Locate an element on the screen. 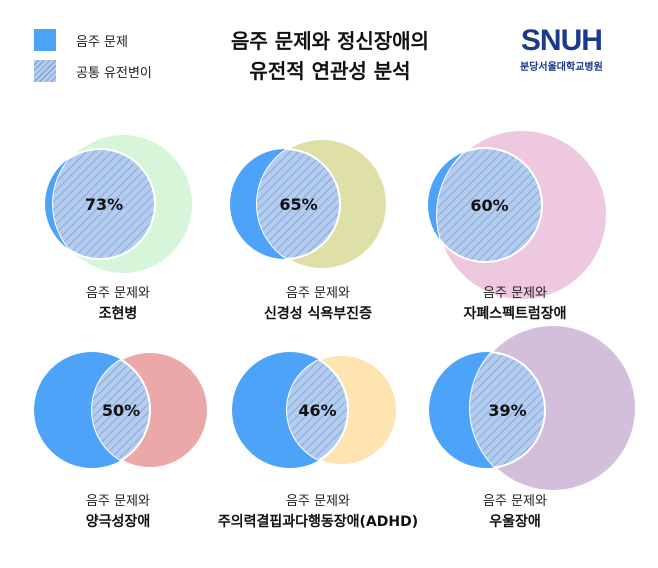  venn-panel: 65% is located at coordinates (309, 204).